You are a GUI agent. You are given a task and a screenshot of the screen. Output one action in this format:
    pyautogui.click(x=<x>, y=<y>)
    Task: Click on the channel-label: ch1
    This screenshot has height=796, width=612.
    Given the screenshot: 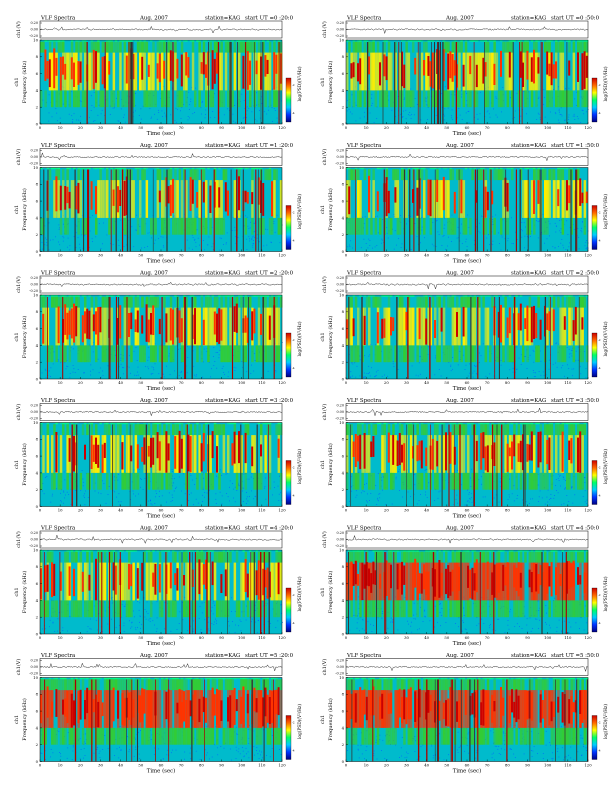 What is the action you would take?
    pyautogui.click(x=17, y=209)
    